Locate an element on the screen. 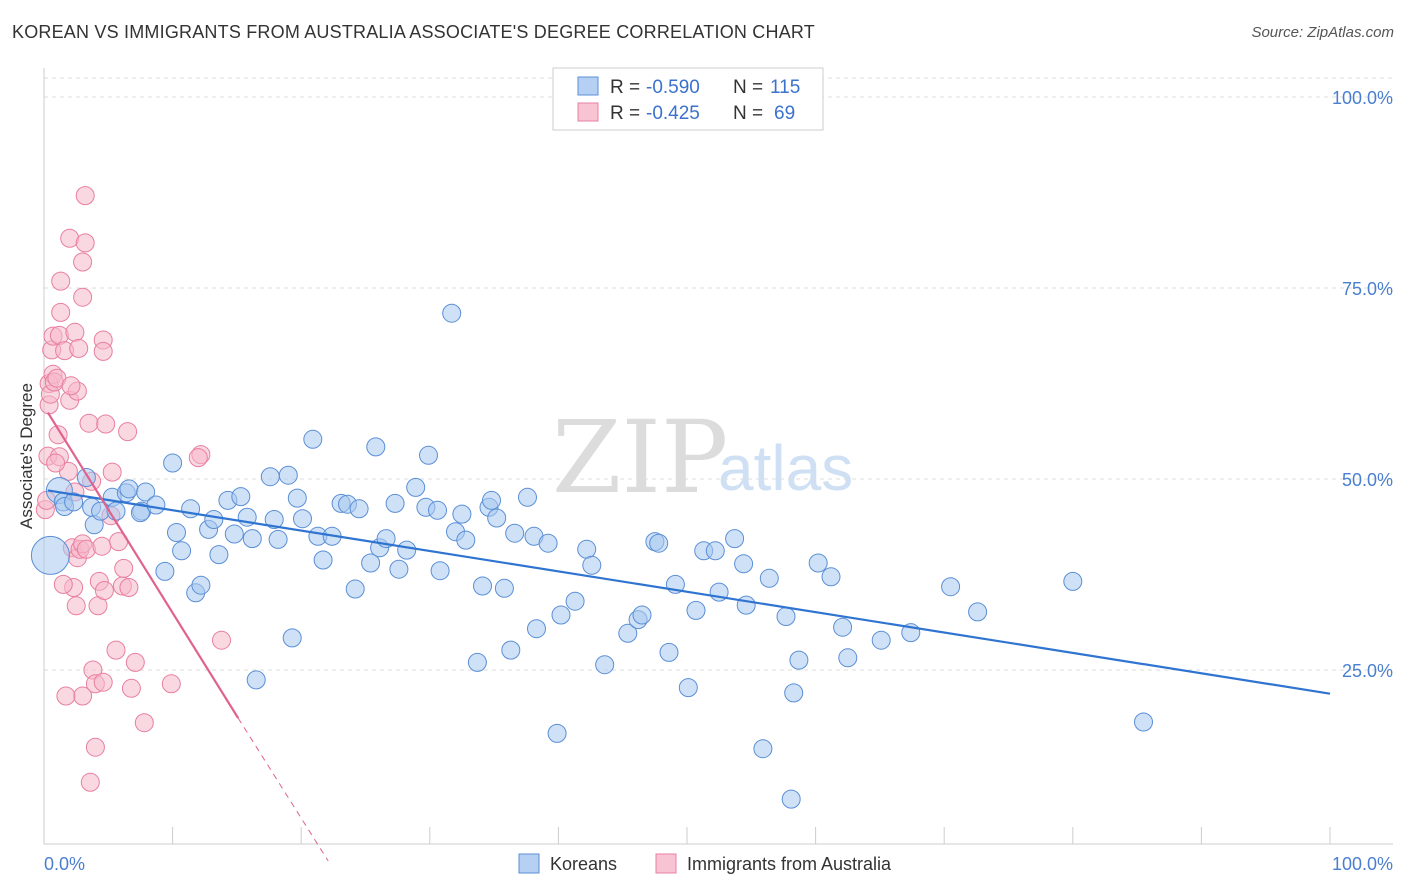  legend-n-value-australia: 69 is located at coordinates (784, 113).